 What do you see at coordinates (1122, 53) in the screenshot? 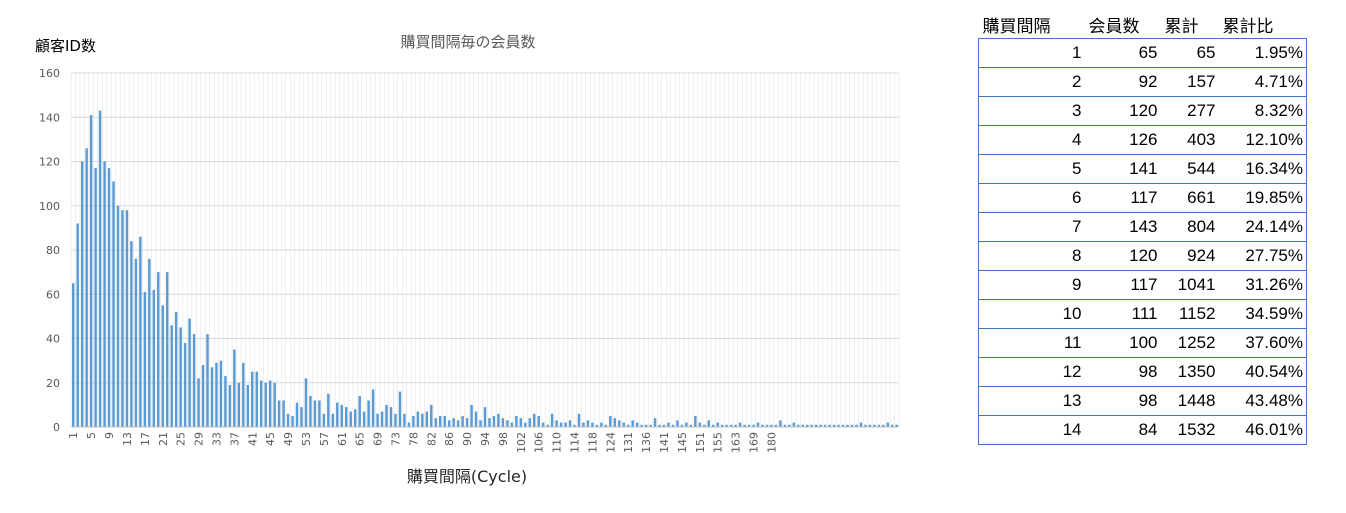
I see `cell-members: 65` at bounding box center [1122, 53].